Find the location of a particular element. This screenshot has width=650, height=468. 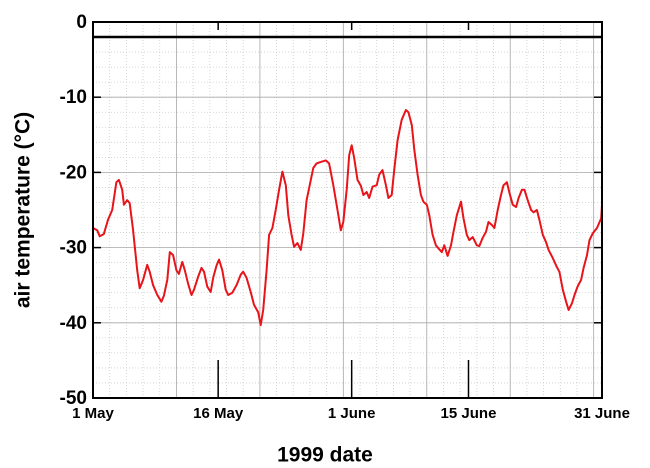

y-tick-label: -40 is located at coordinates (73, 323).